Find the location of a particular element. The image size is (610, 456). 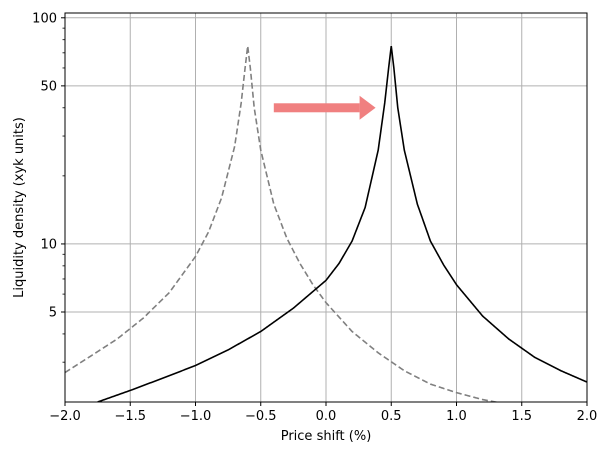

shift-arrow-body is located at coordinates (316, 108).